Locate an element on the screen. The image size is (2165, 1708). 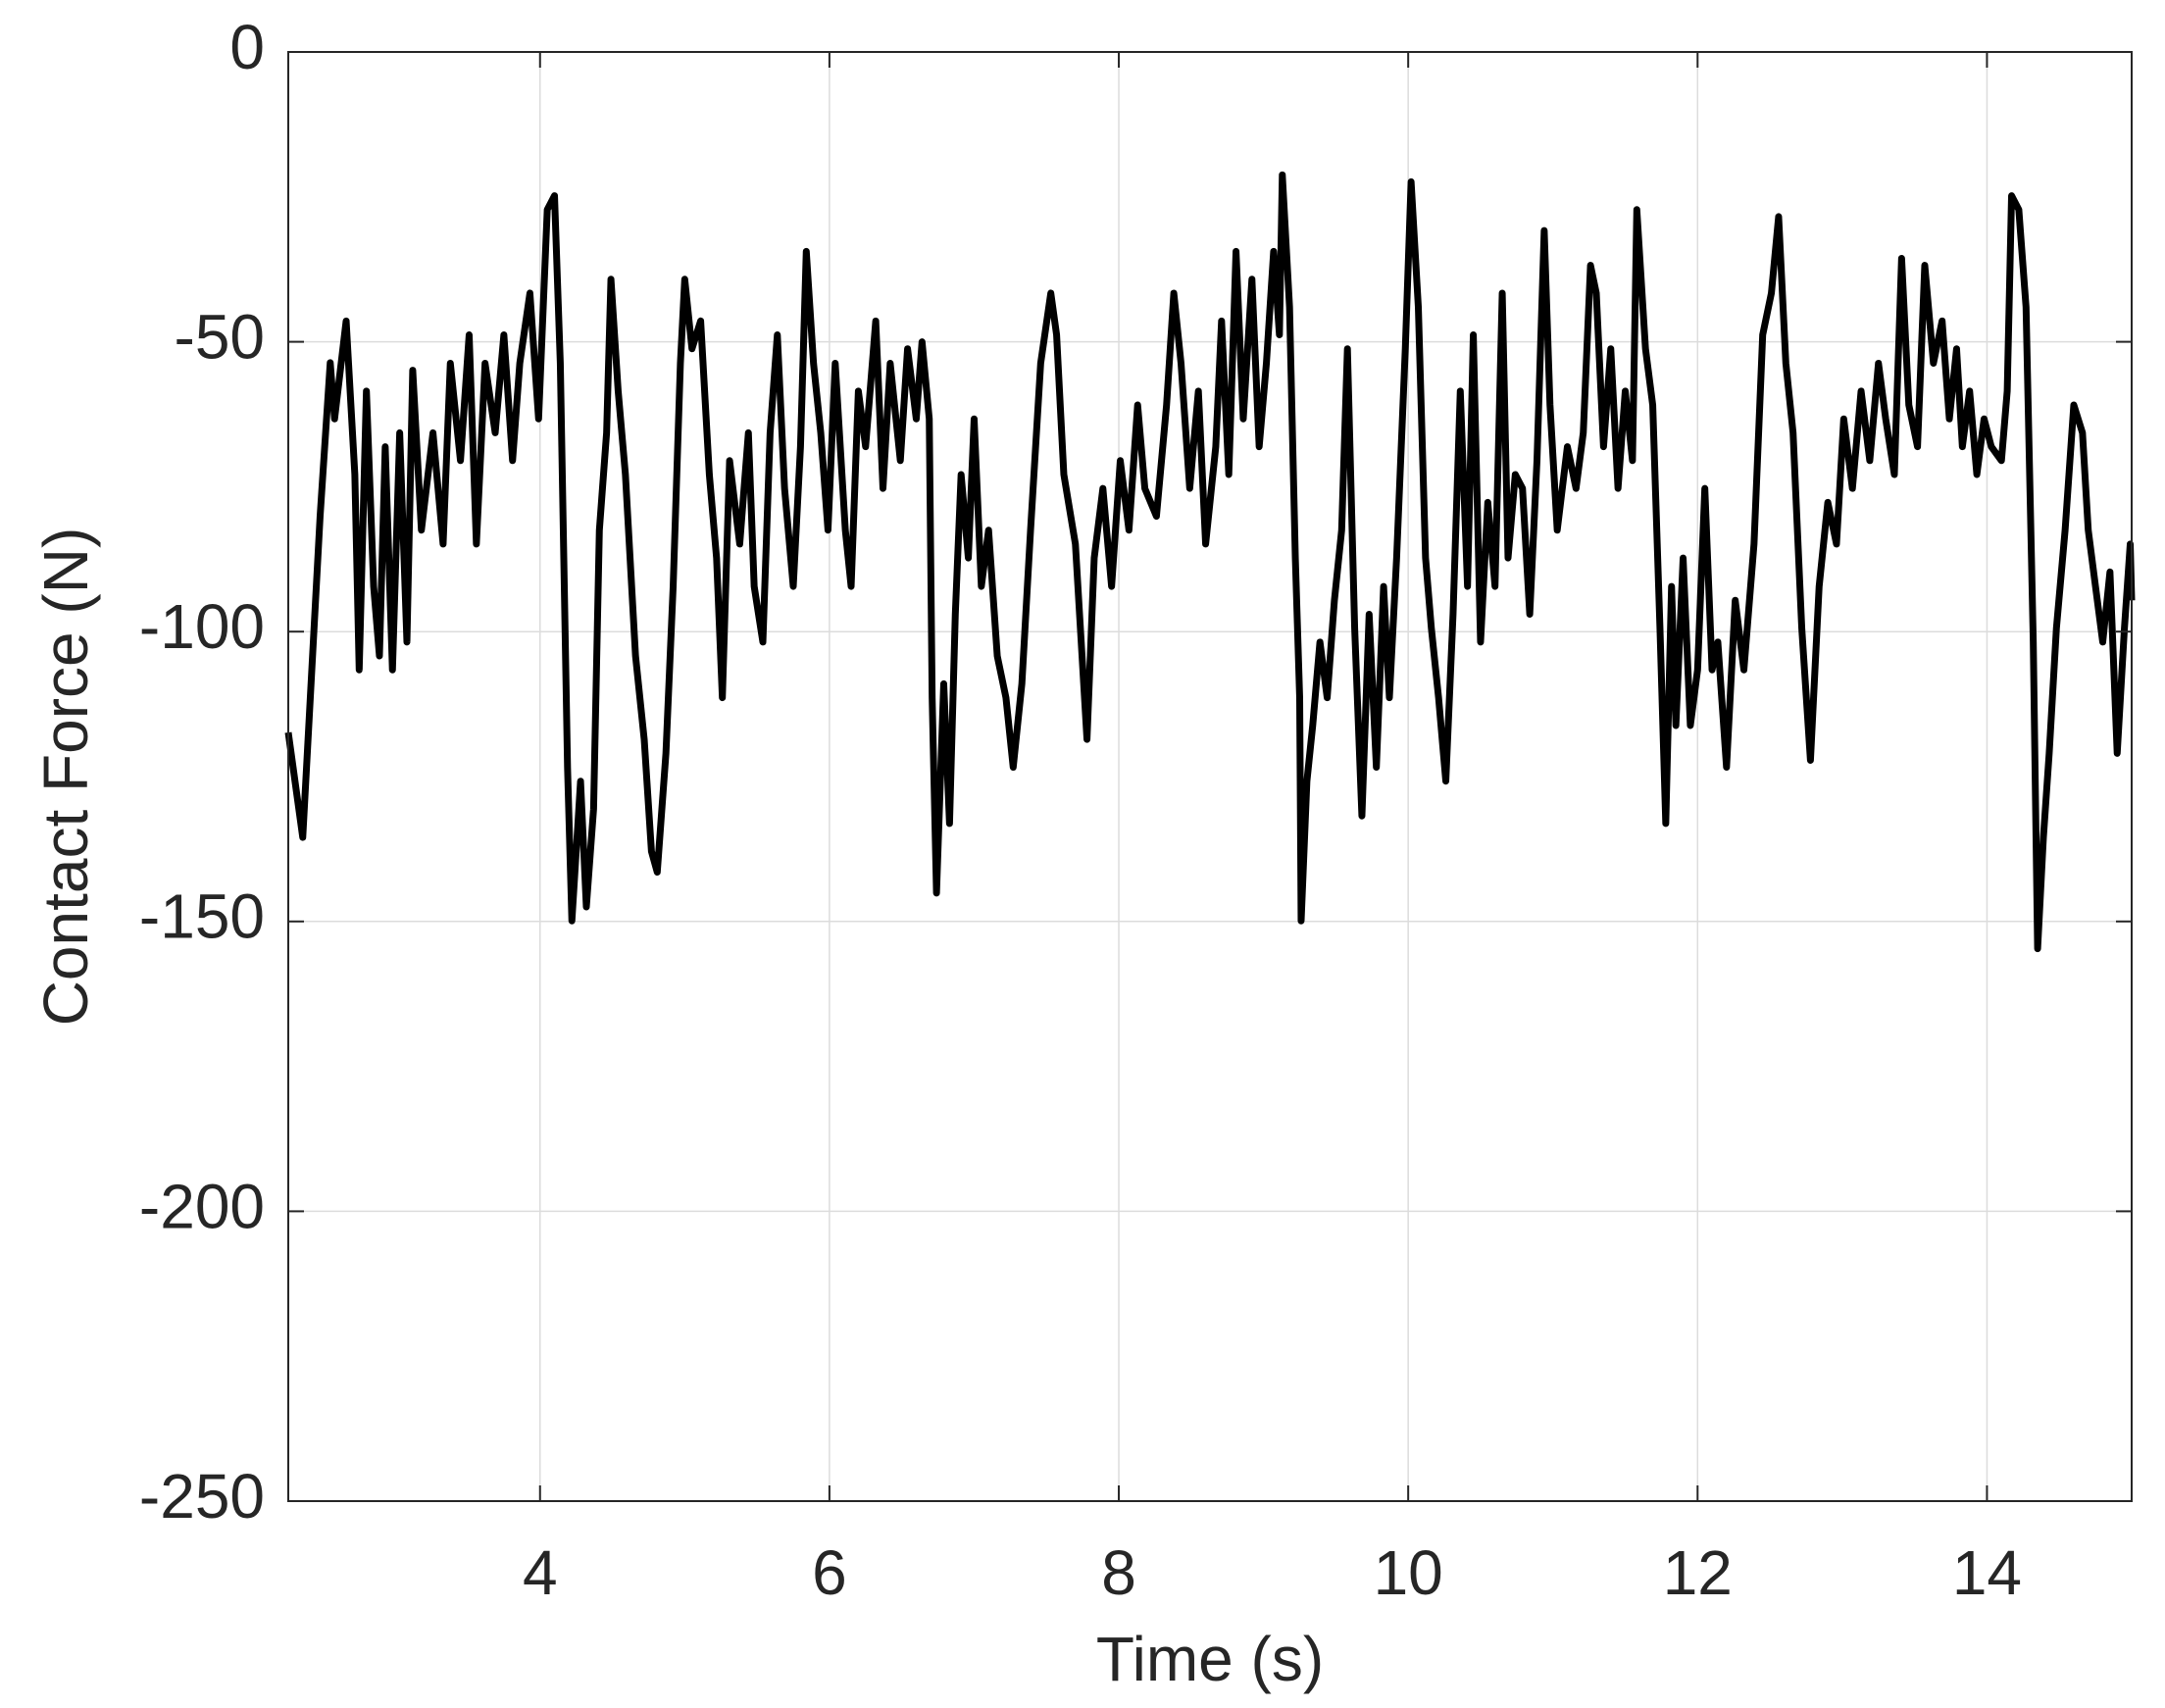
x-tick-label: 6 is located at coordinates (829, 1572).